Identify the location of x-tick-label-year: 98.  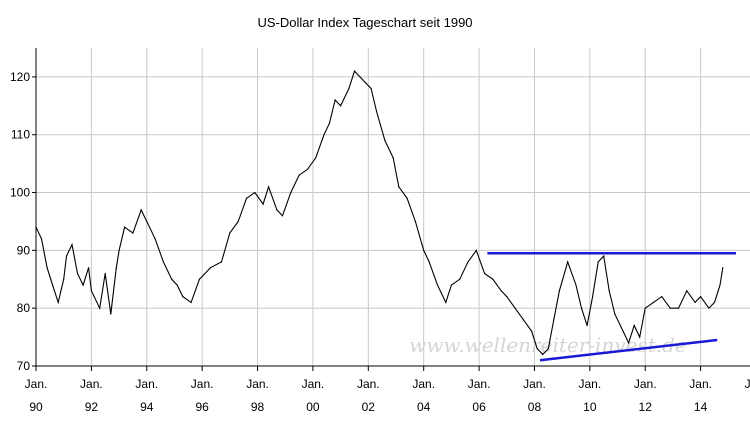
(258, 407).